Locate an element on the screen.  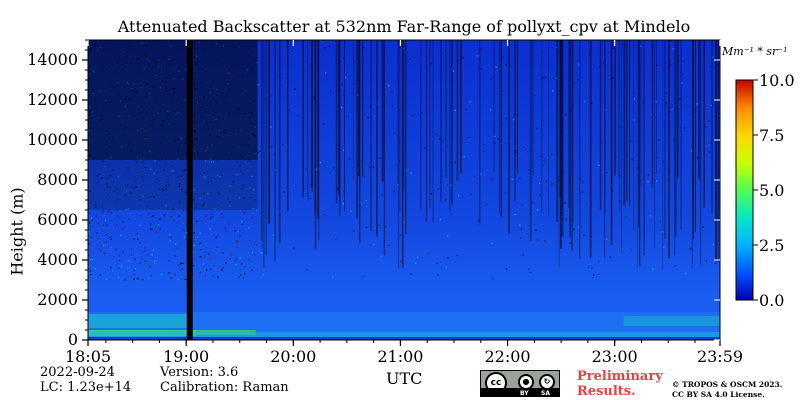
colorbar-tick-label: 5.0 is located at coordinates (771, 190).